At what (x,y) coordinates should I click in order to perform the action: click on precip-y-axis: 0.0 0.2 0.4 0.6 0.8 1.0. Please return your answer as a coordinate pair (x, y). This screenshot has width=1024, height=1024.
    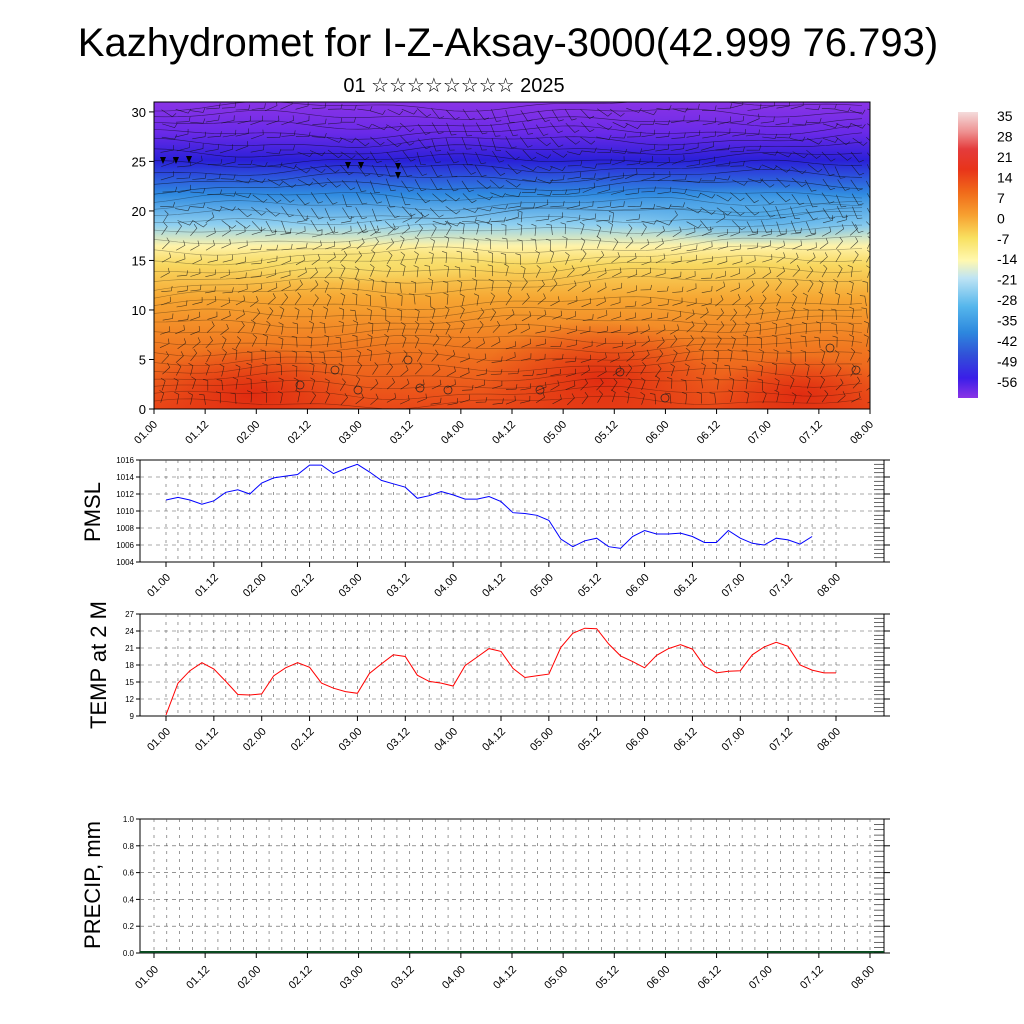
    Looking at the image, I should click on (506, 886).